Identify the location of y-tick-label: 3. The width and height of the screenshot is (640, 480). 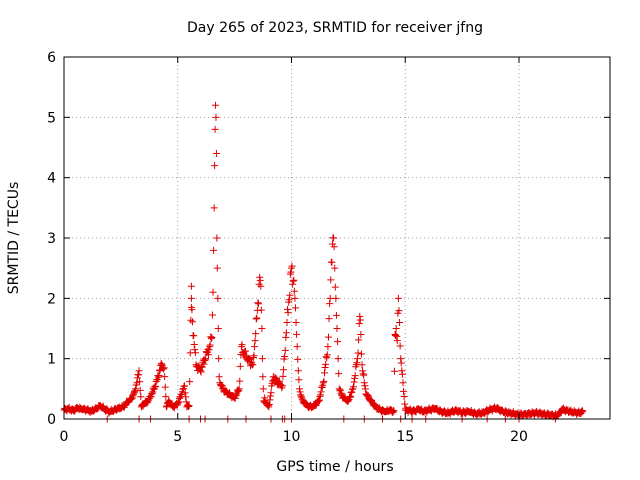
(51, 239).